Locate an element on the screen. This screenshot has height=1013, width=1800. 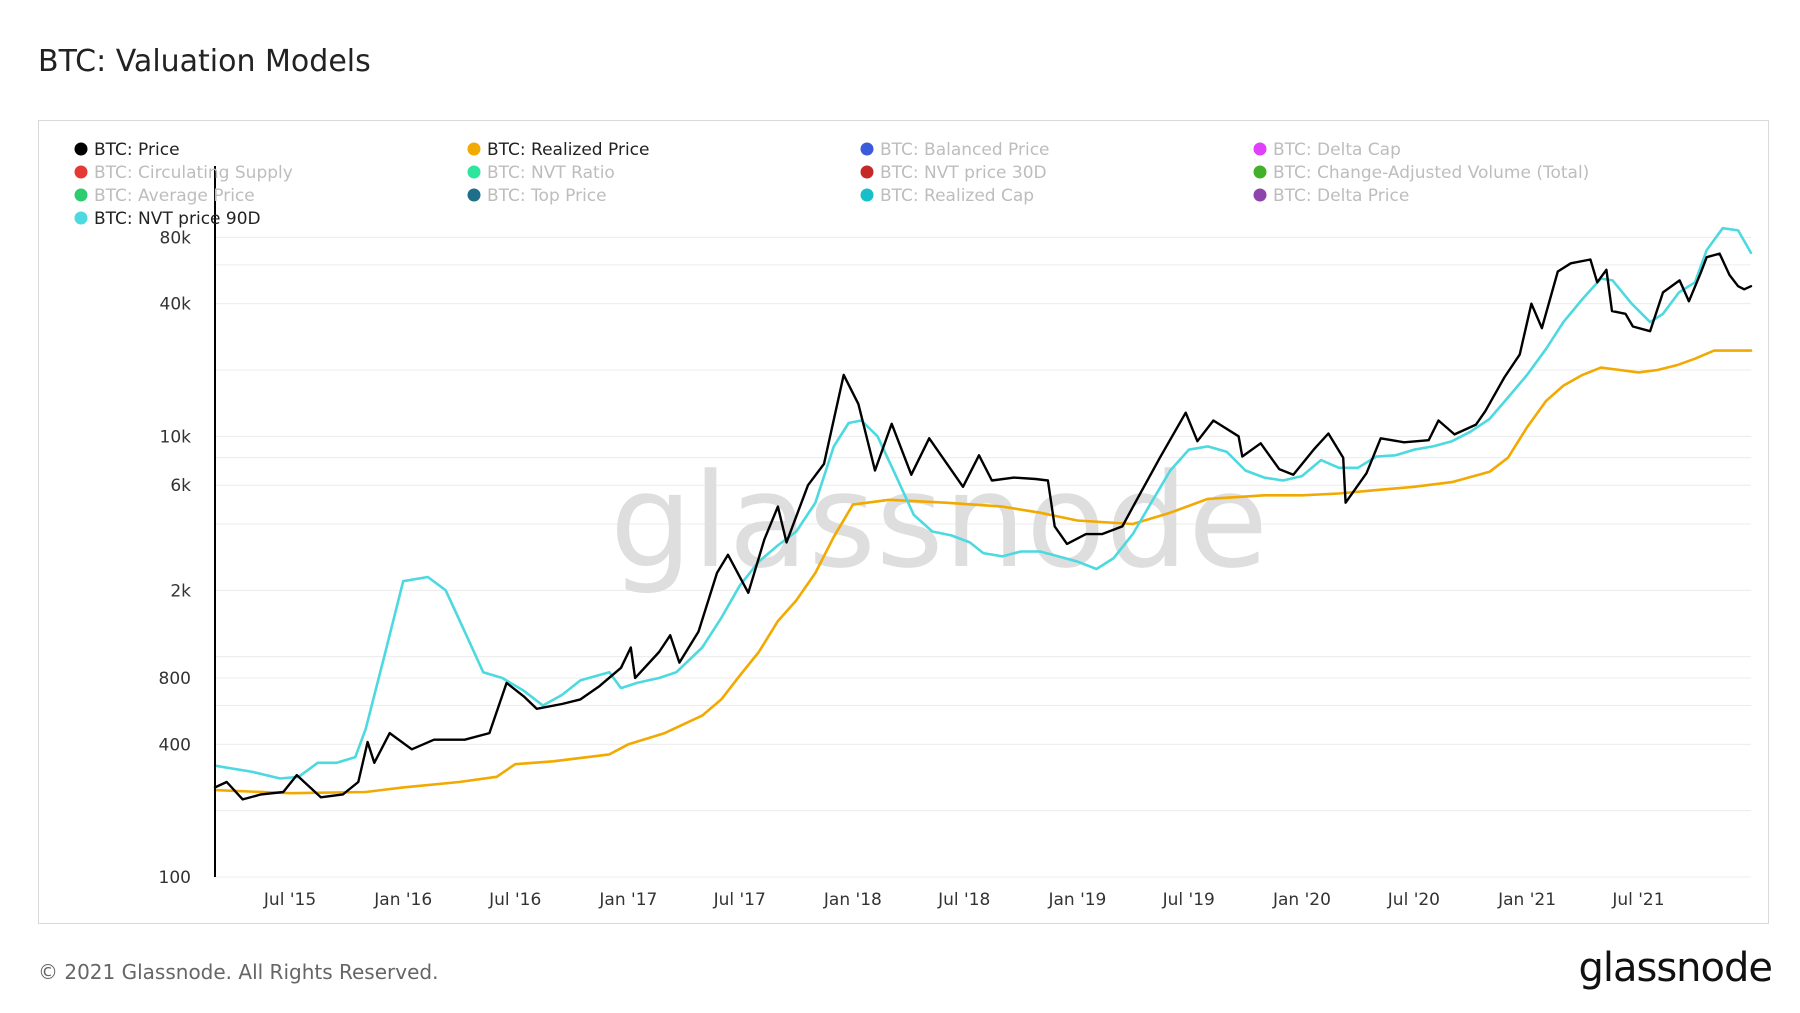
x-tick-label: Jan '21 is located at coordinates (1526, 900).